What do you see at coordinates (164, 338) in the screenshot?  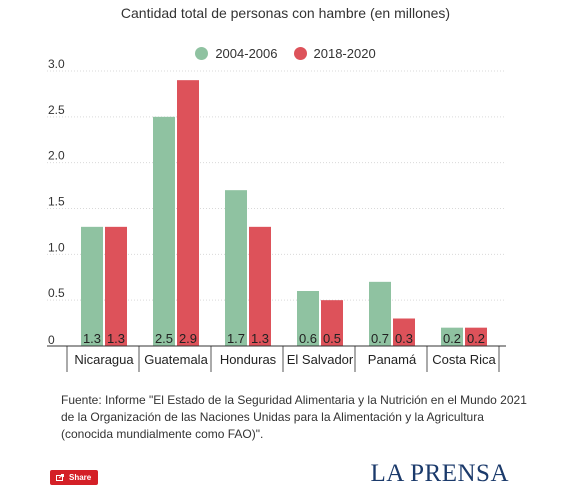 I see `bar-value-label: 2.5` at bounding box center [164, 338].